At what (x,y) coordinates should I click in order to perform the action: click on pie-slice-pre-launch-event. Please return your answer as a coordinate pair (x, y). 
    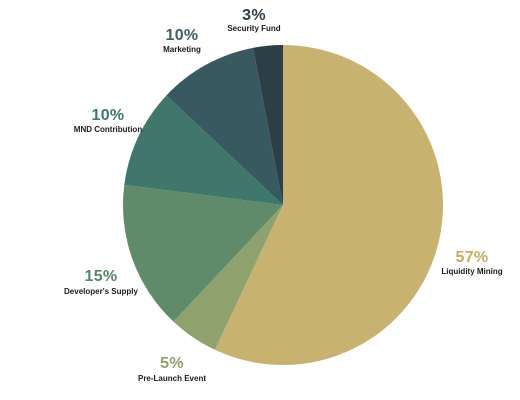
    Looking at the image, I should click on (228, 277).